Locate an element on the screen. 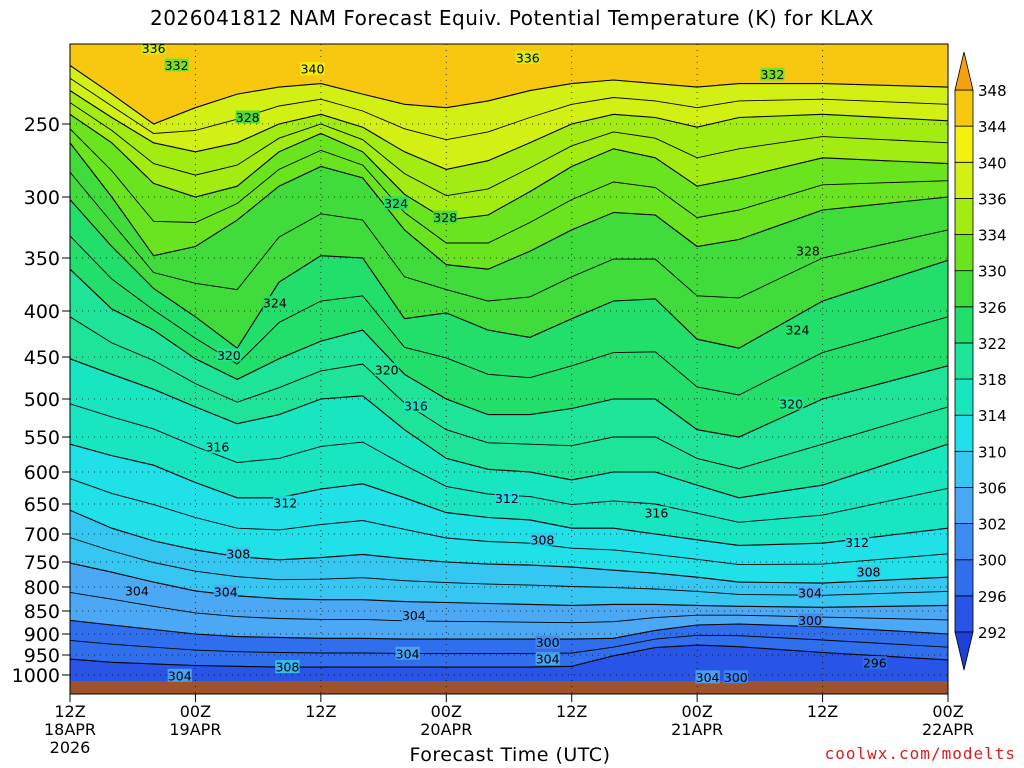 Image resolution: width=1024 pixels, height=768 pixels. colorbar-label: 292 is located at coordinates (992, 633).